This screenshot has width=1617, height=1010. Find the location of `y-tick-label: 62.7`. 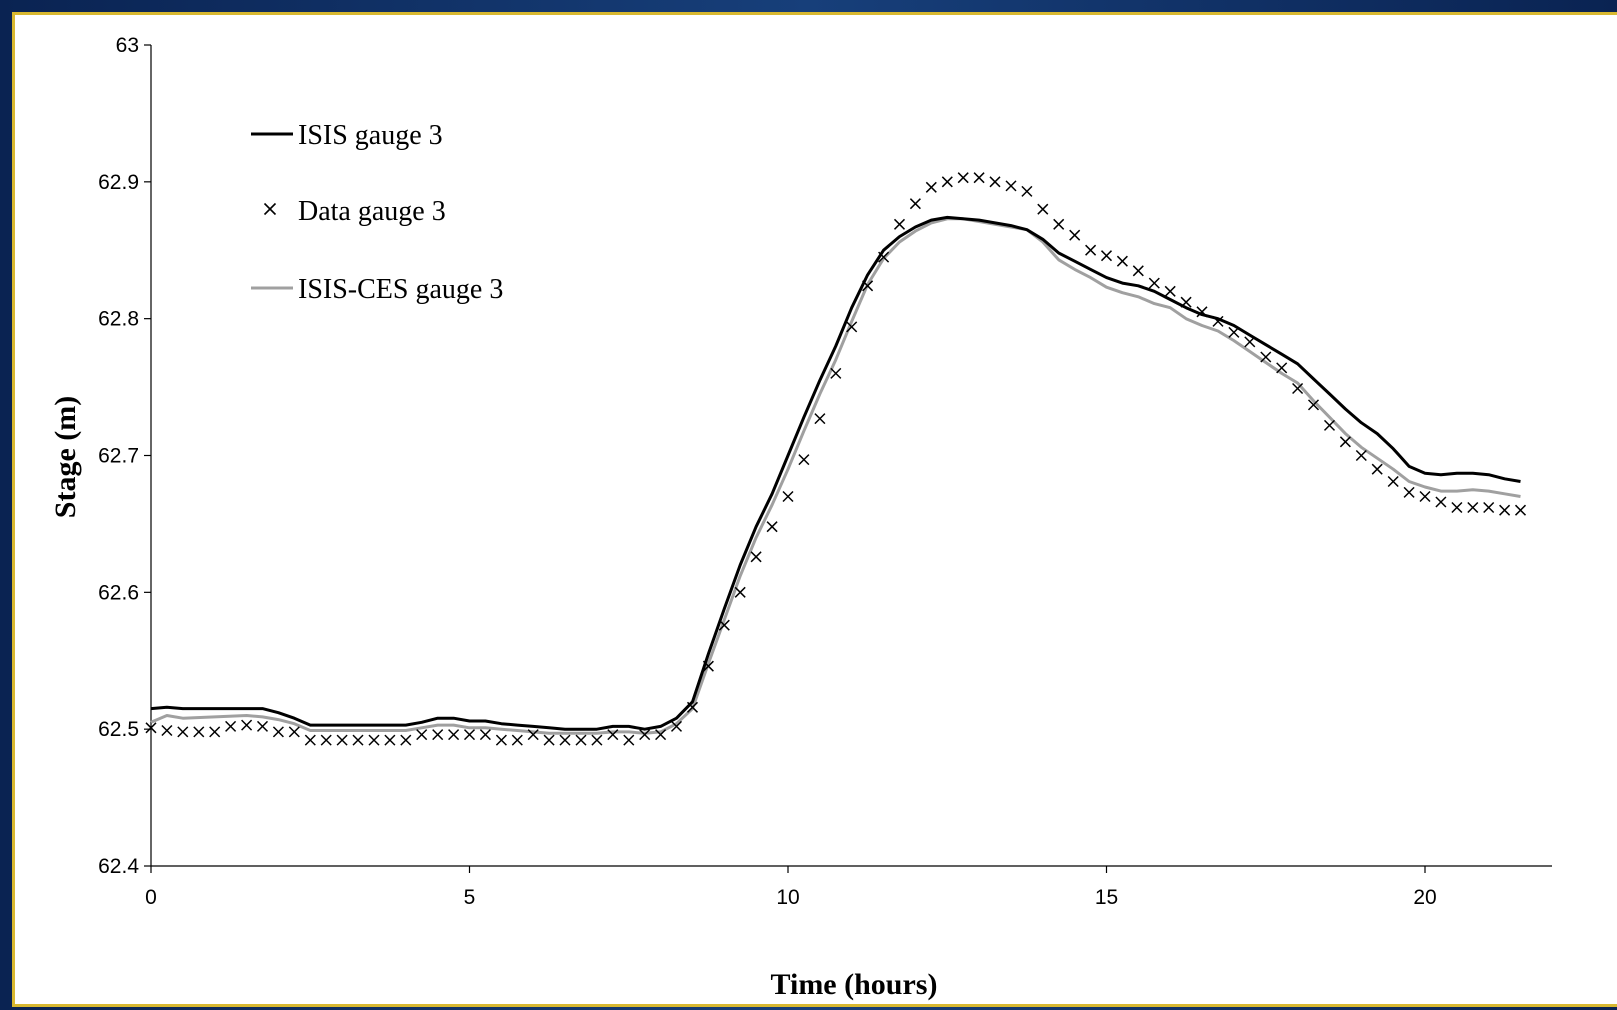

y-tick-label: 62.7 is located at coordinates (118, 456).